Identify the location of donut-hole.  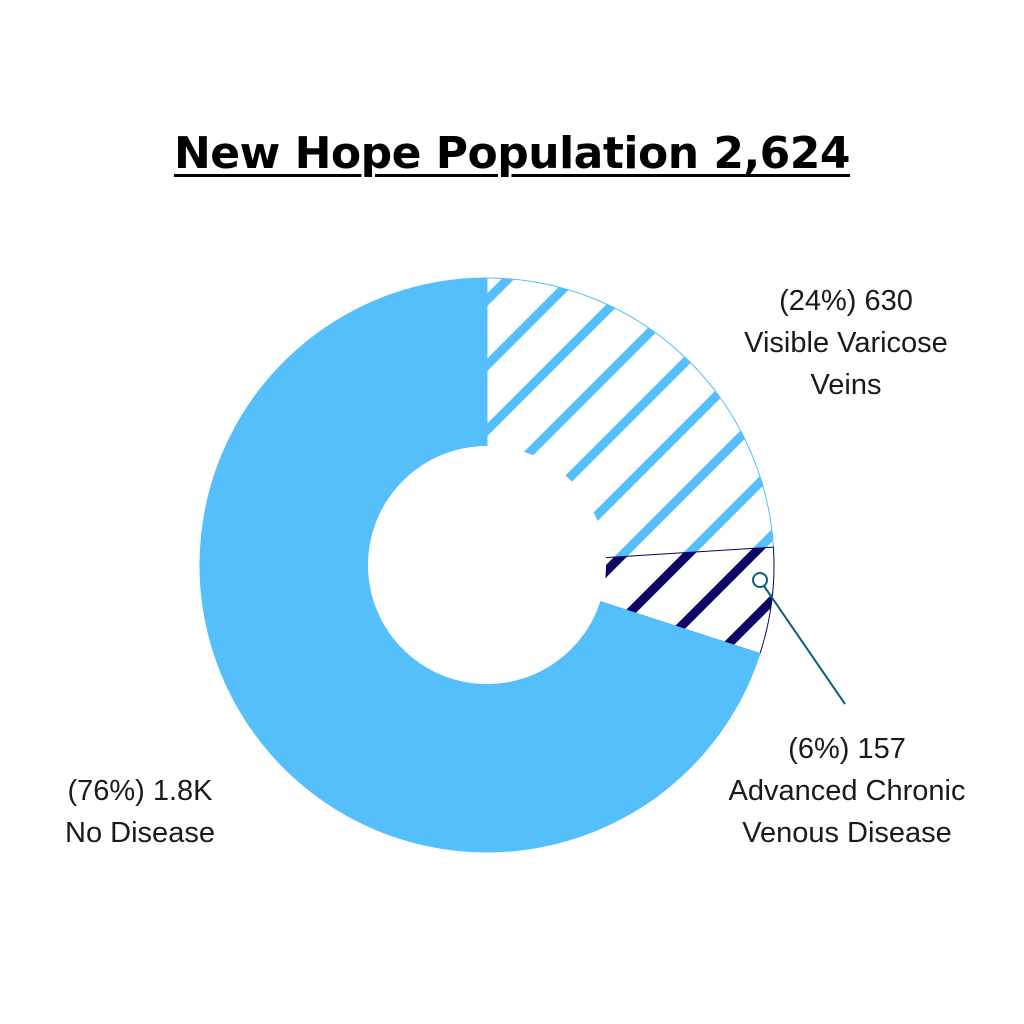
(487, 565).